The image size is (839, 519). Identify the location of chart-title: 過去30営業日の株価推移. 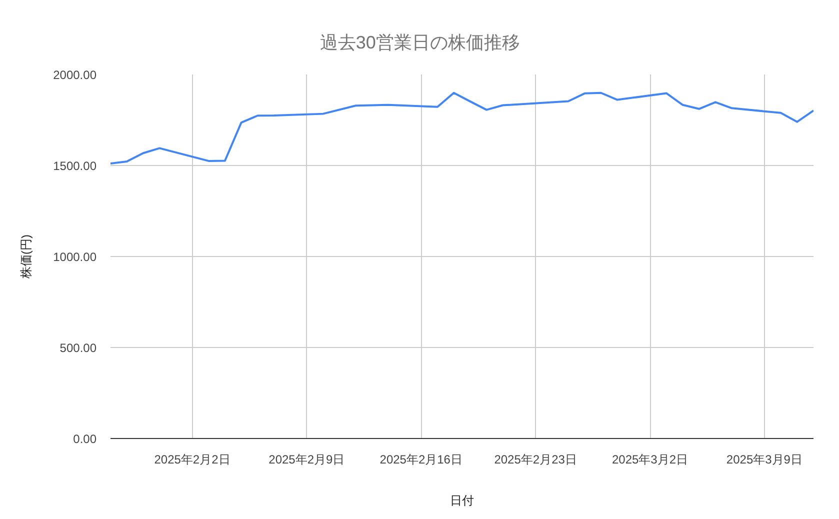
(420, 42).